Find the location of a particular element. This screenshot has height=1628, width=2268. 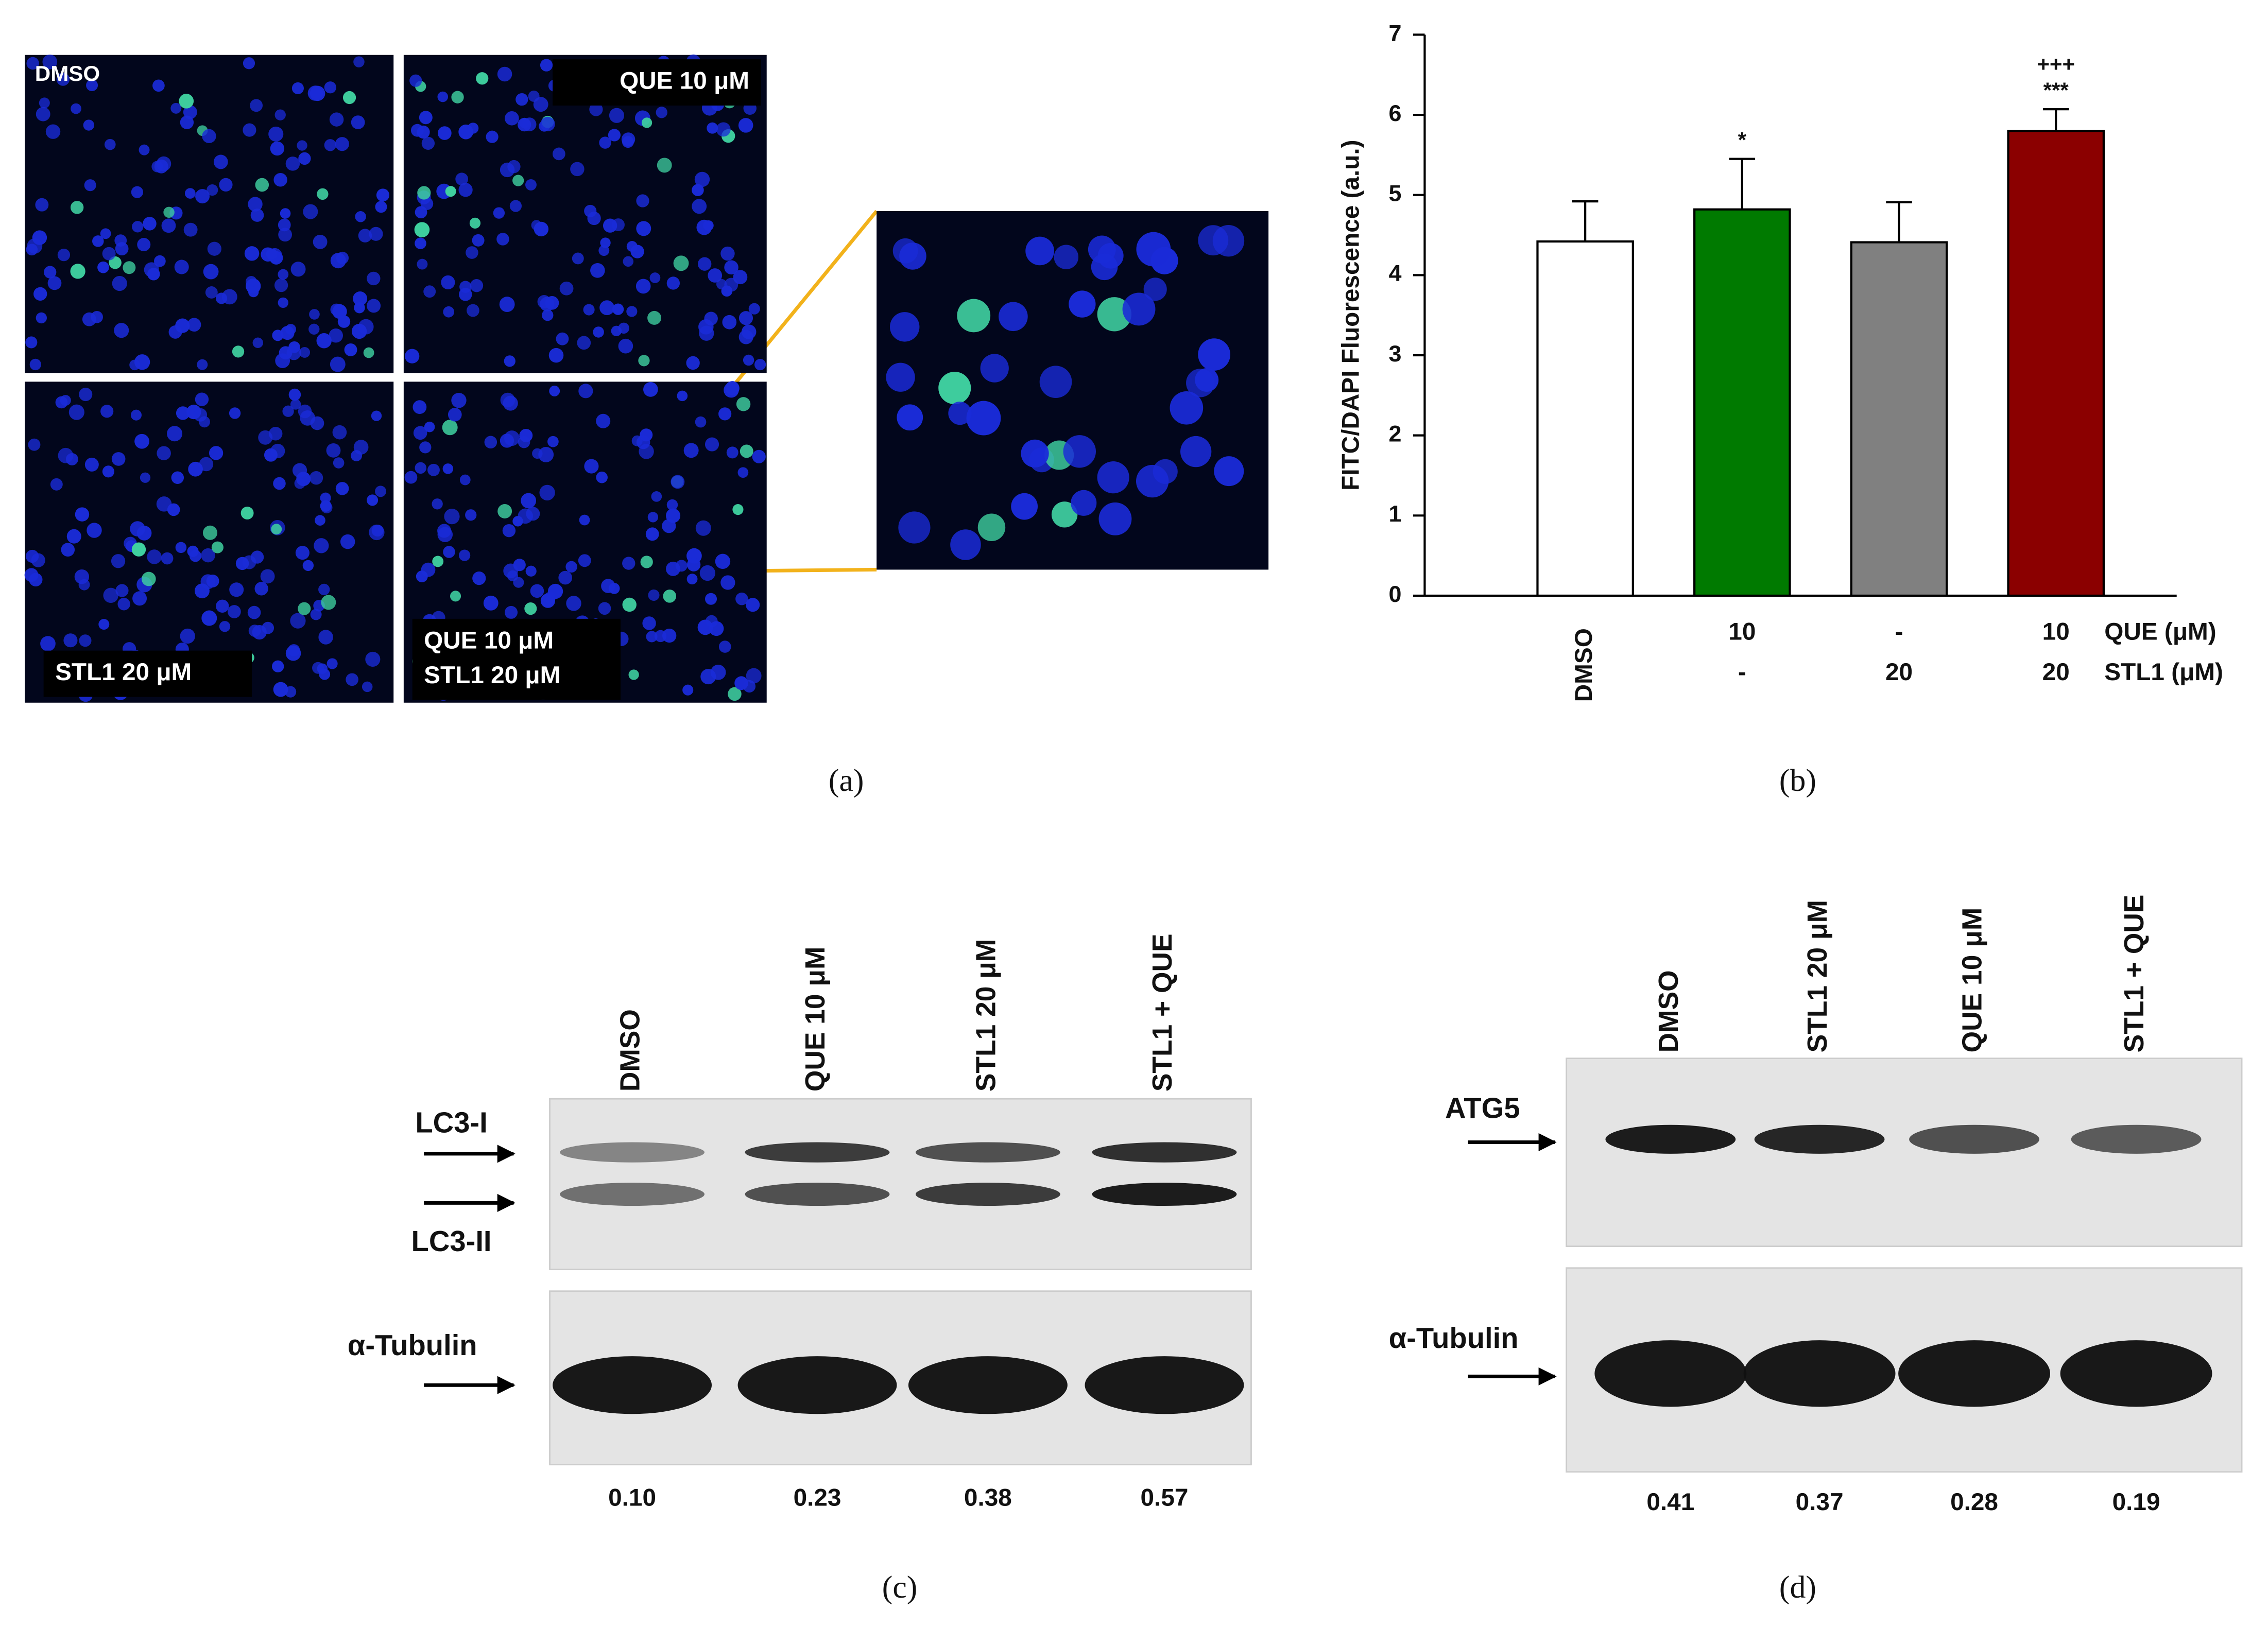

band-label: α-Tubulin is located at coordinates (1454, 1338).